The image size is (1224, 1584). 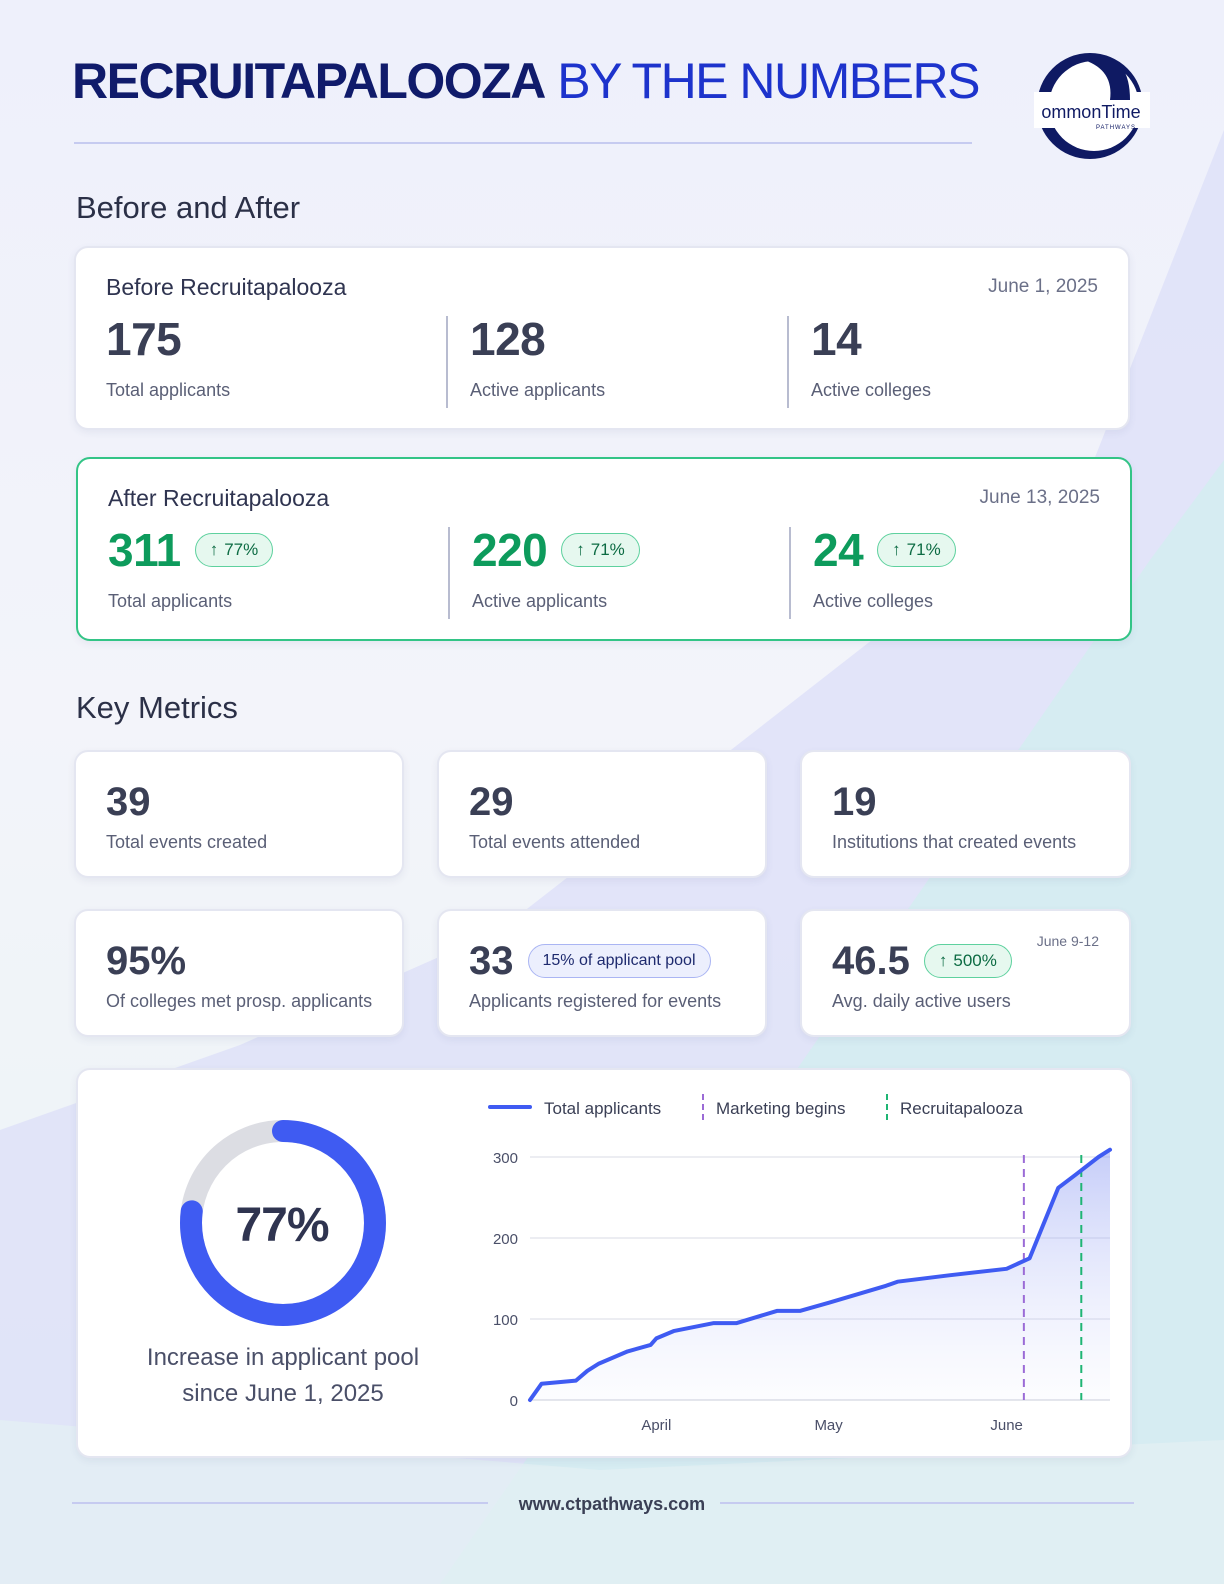 What do you see at coordinates (768, 81) in the screenshot?
I see `title-light: BY THE NUMBERS` at bounding box center [768, 81].